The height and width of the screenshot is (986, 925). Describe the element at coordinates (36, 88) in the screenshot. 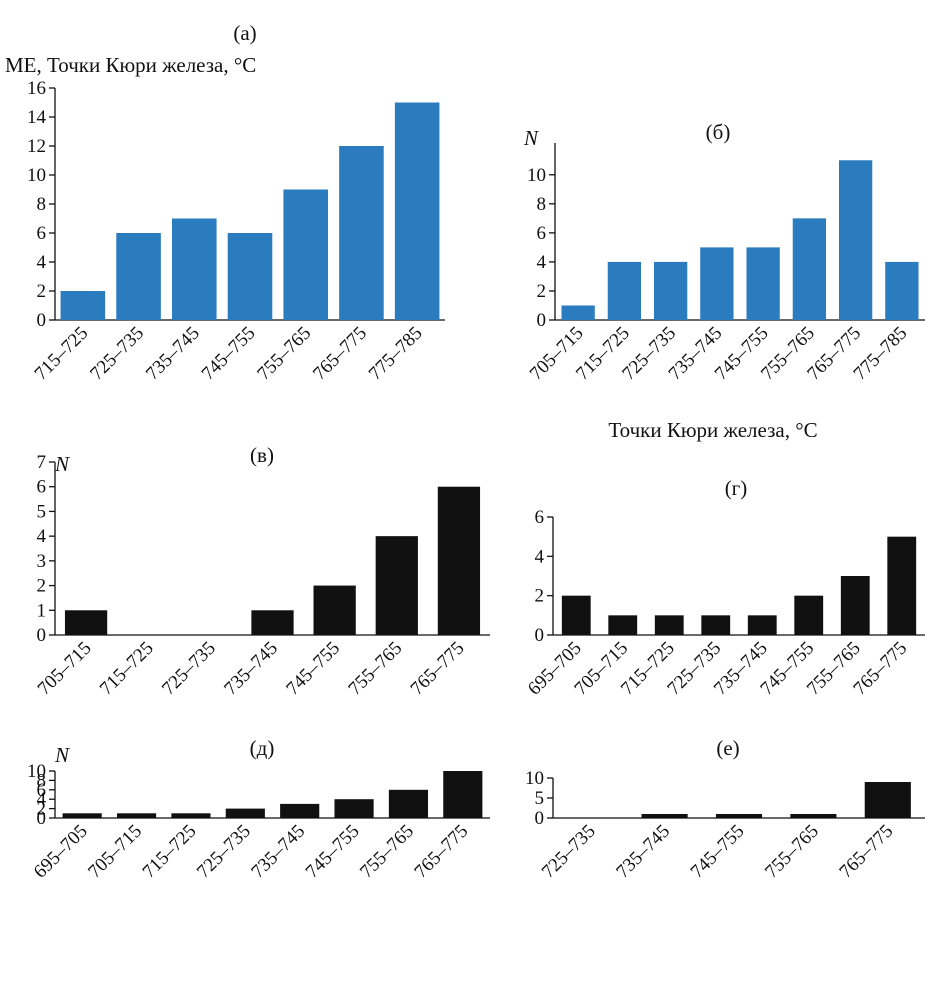

I see `y-tick-label: 16` at that location.